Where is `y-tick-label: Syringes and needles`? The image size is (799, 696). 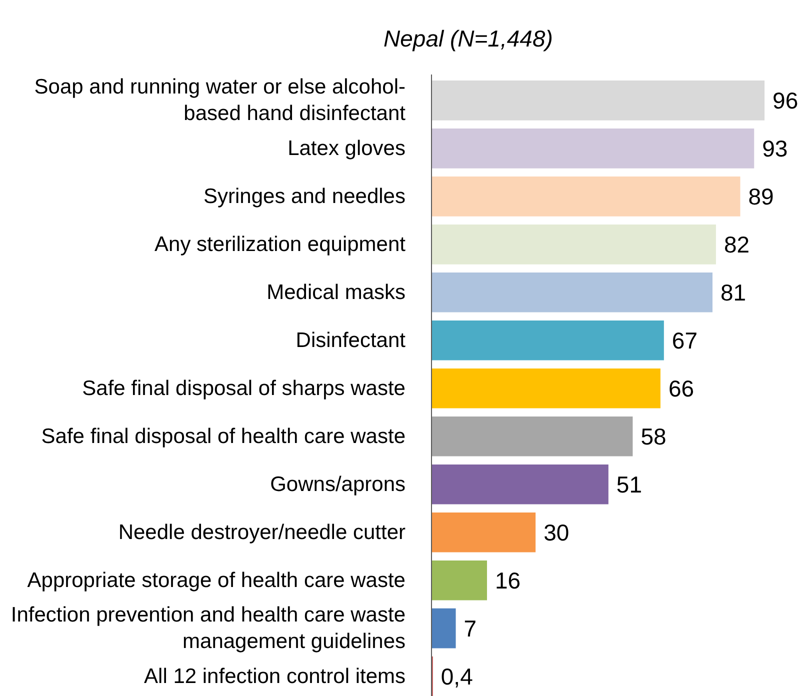 y-tick-label: Syringes and needles is located at coordinates (305, 196).